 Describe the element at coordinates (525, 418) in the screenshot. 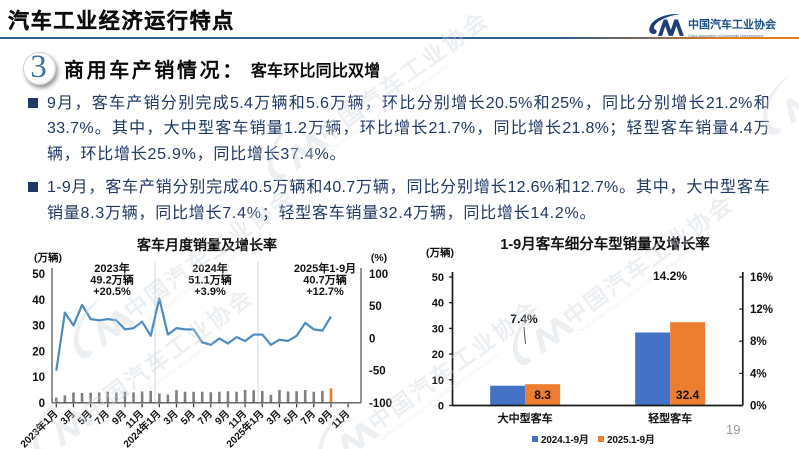

I see `svg-text: 大中型客车` at that location.